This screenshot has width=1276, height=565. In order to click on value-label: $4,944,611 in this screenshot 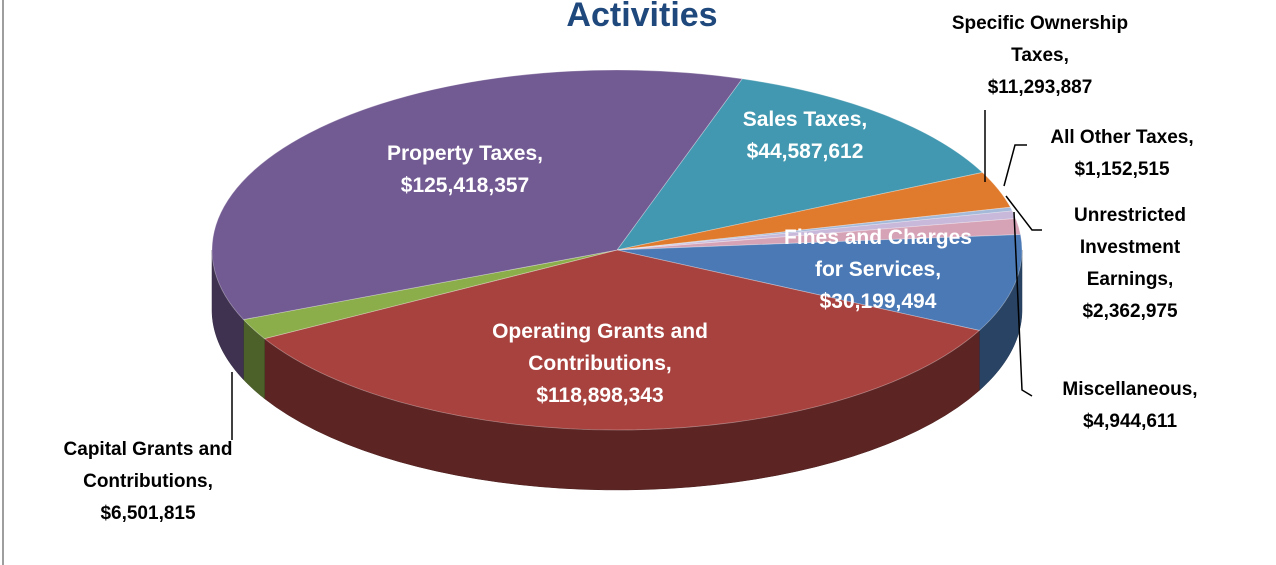, I will do `click(1130, 421)`.